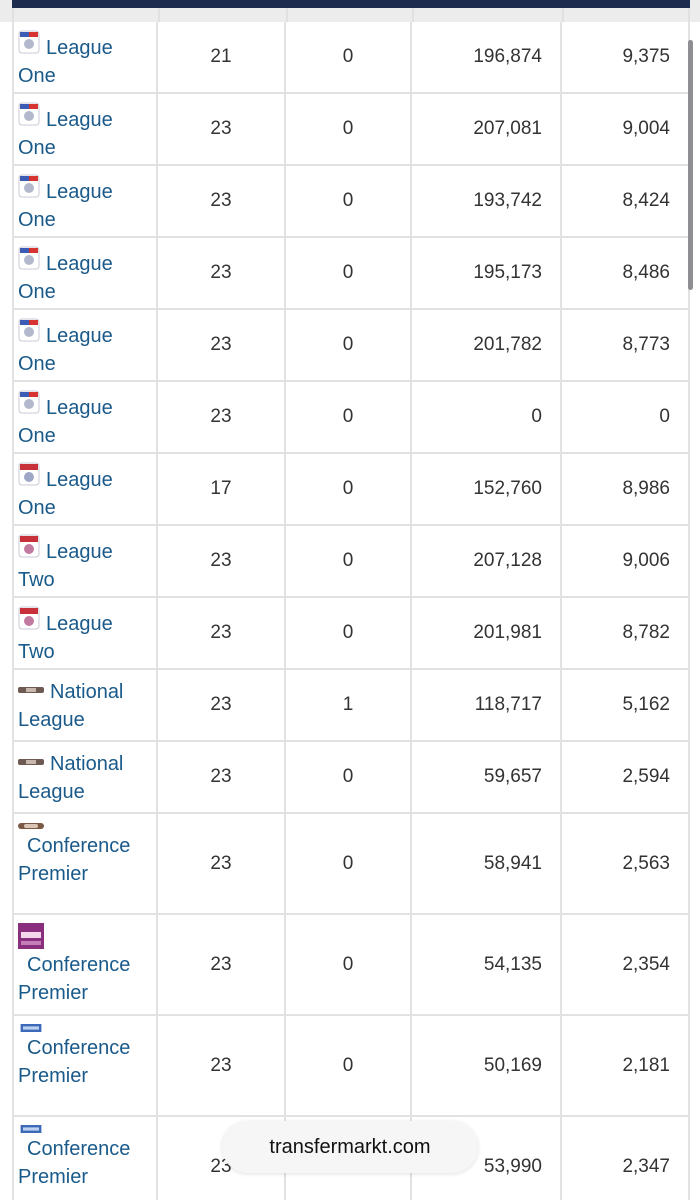 The image size is (700, 1200). I want to click on table-row: League One 23 0 195,173 8,486, so click(351, 274).